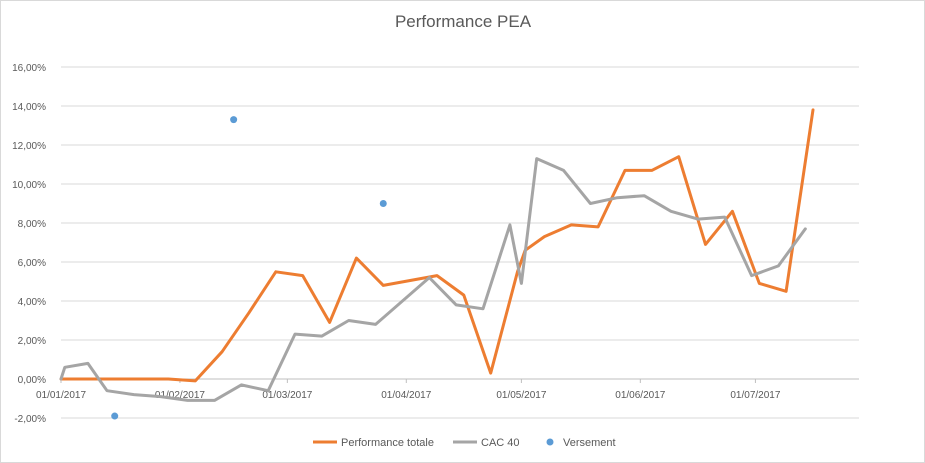 This screenshot has width=925, height=463. I want to click on x-tick-label: 01/05/2017, so click(521, 395).